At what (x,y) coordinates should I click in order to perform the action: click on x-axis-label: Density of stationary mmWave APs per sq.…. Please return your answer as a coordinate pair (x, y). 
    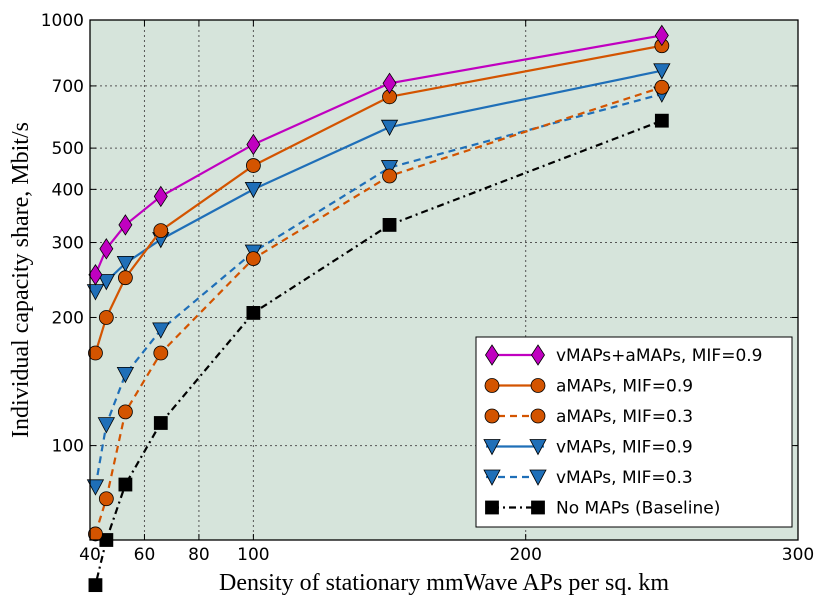
    Looking at the image, I should click on (444, 583).